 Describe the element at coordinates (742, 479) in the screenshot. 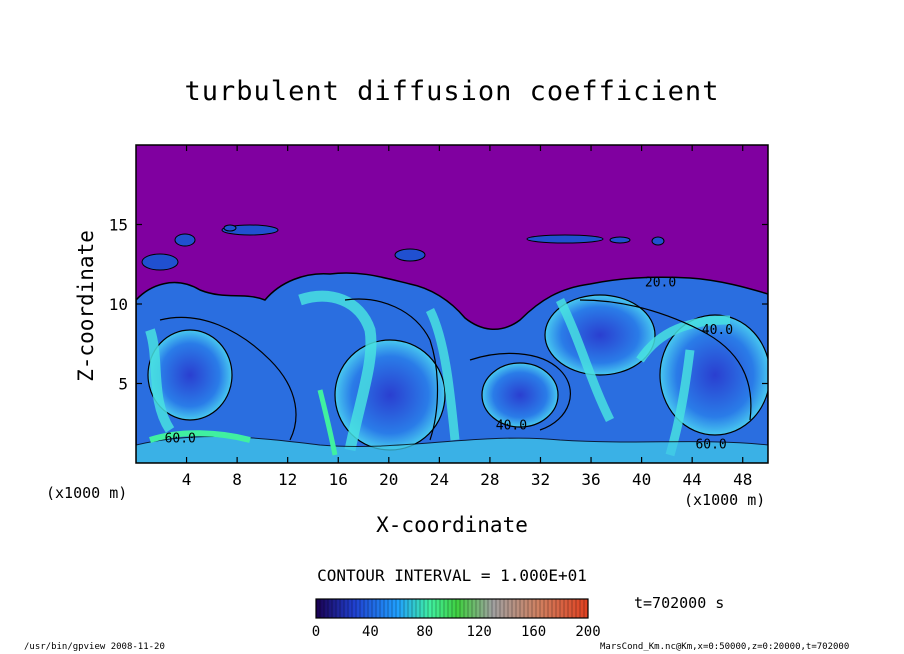

I see `x-tick-label: 48` at that location.